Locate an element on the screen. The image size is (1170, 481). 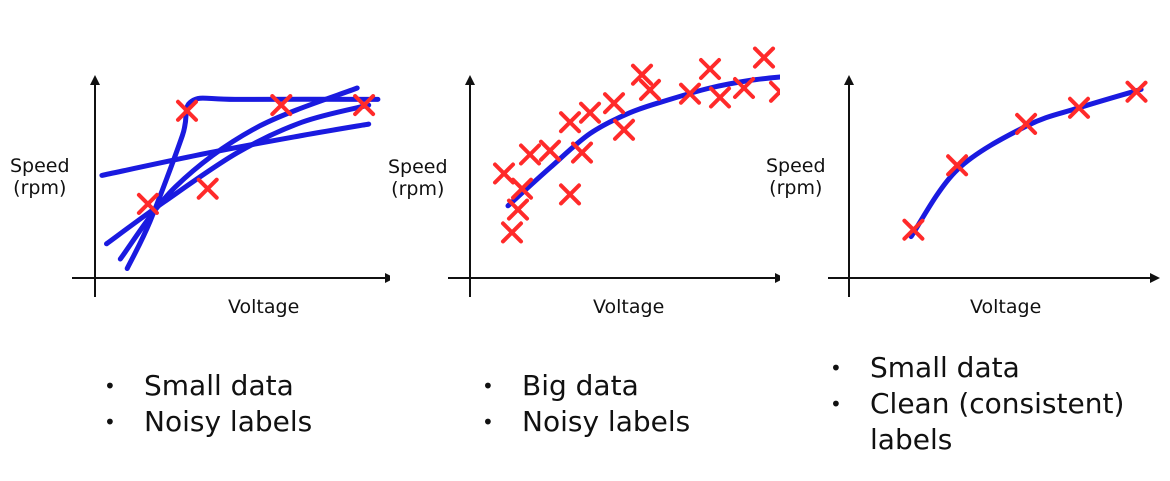
bullet-item: Big data is located at coordinates (586, 386).